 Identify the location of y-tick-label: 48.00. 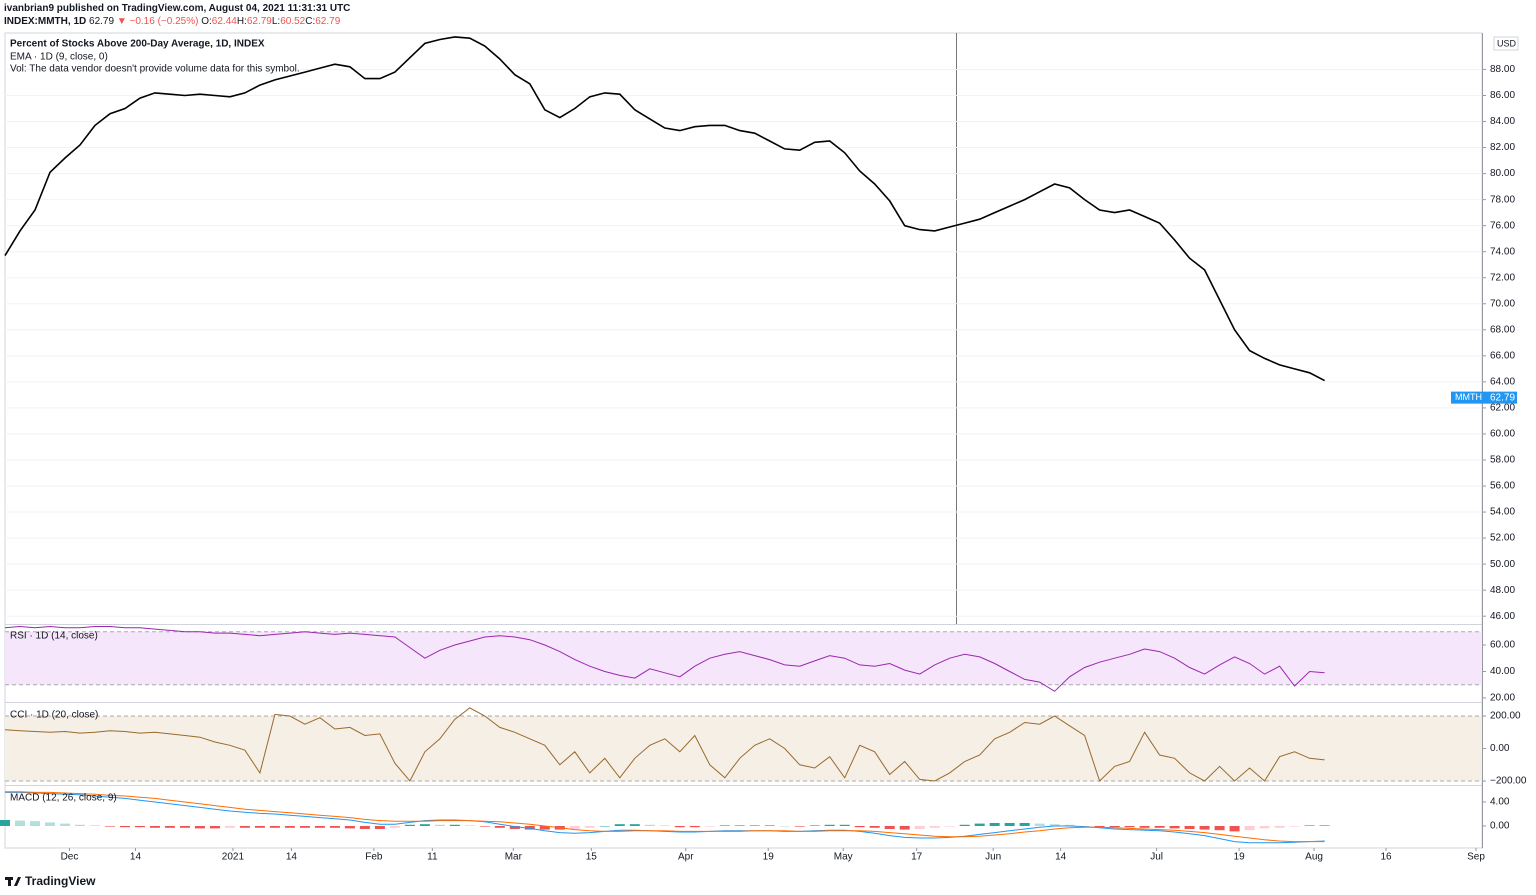
(1502, 590).